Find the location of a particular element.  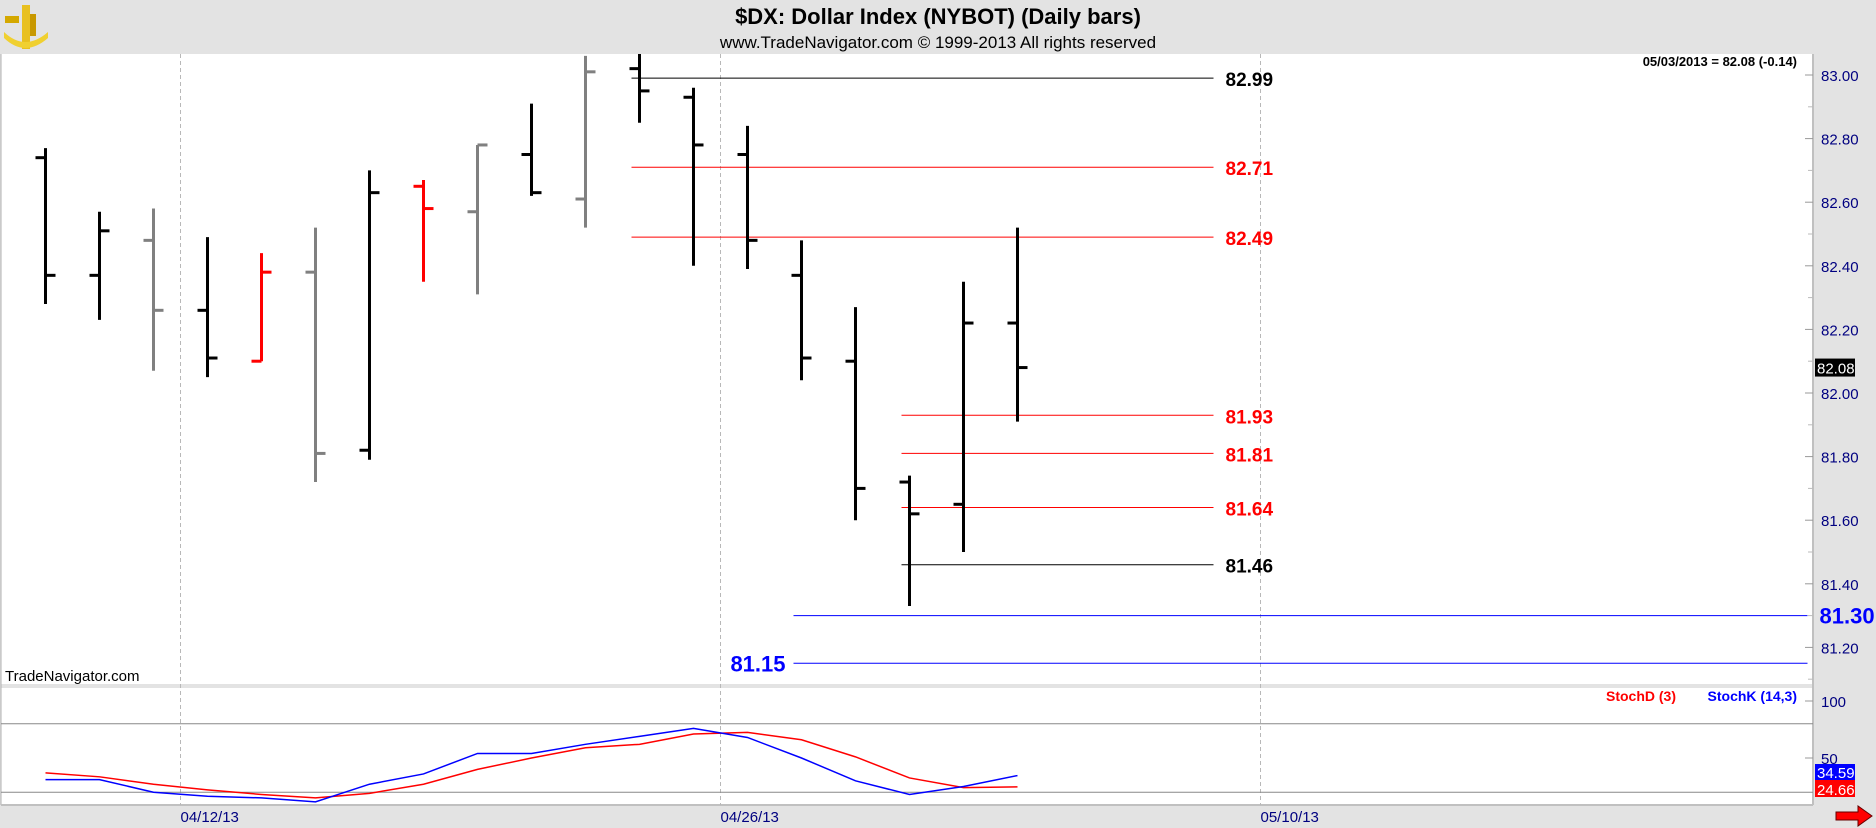

level-label: 81.93 is located at coordinates (1250, 417).